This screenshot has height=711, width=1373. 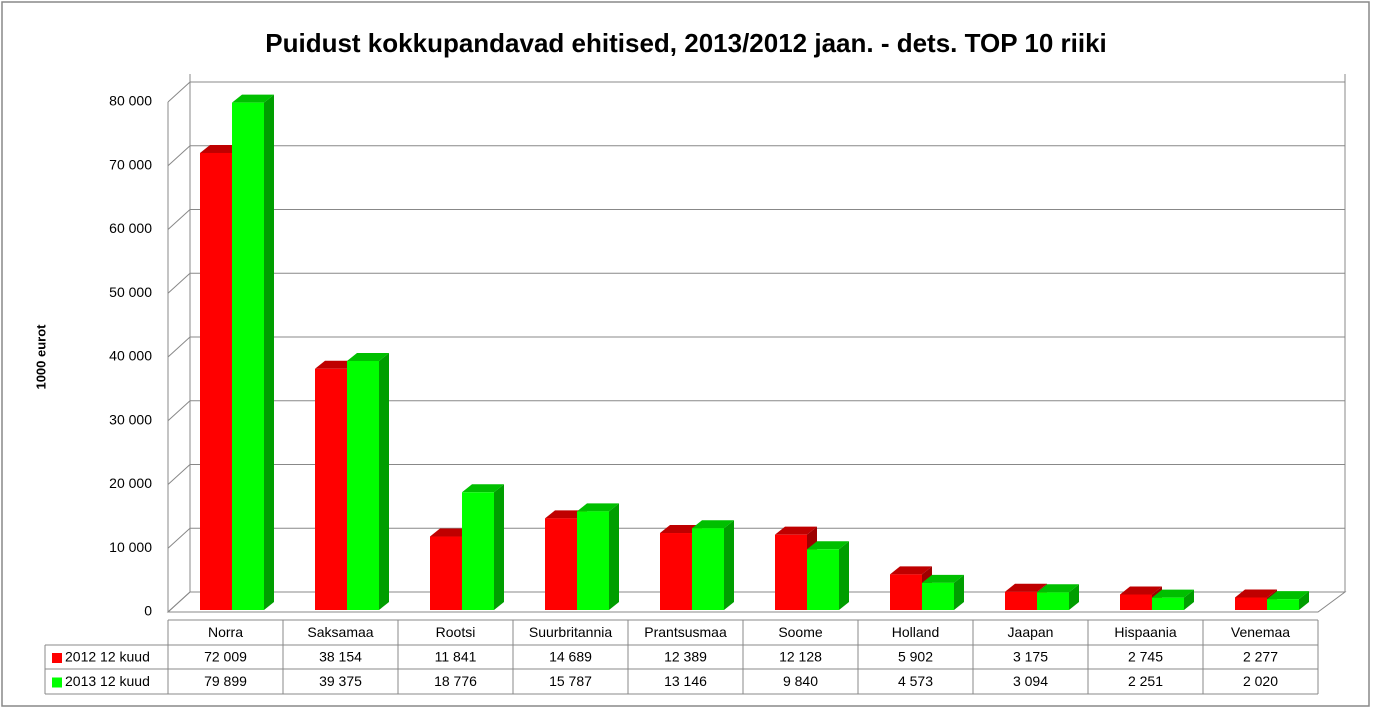 I want to click on x-tick-label: Norra, so click(x=225, y=632).